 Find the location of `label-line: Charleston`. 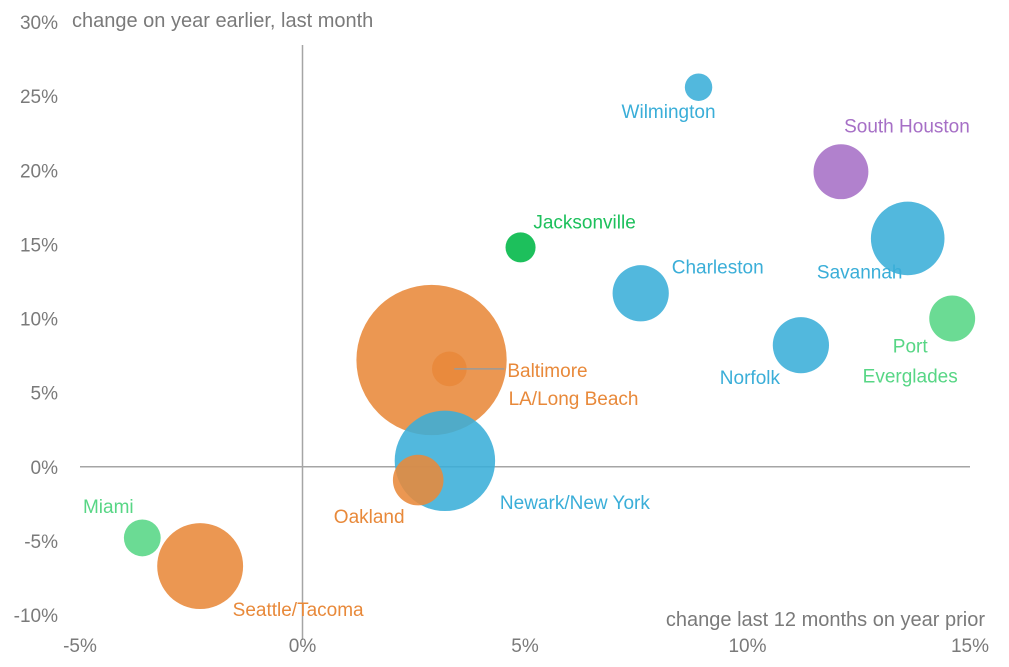

label-line: Charleston is located at coordinates (718, 267).